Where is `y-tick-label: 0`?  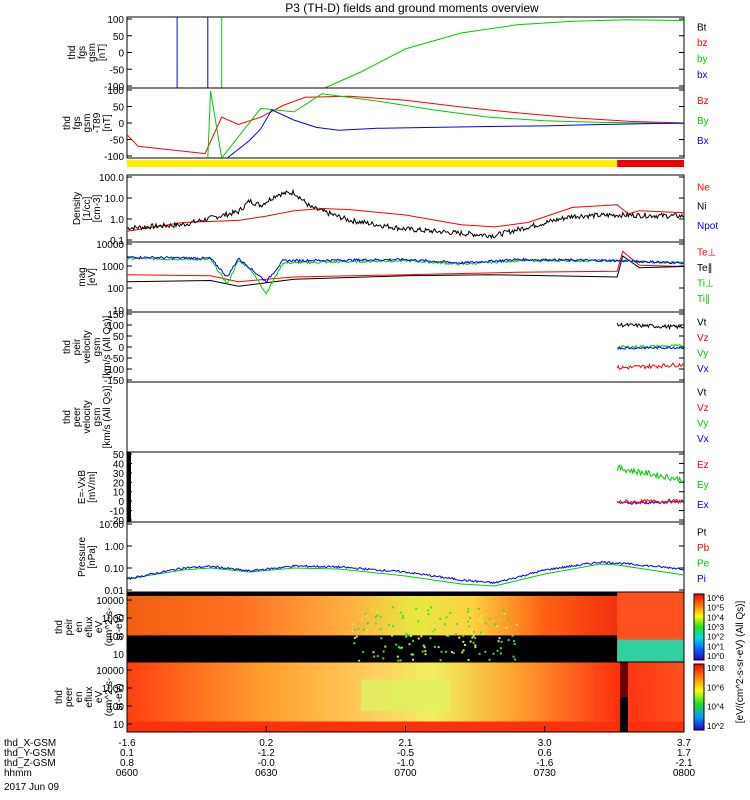 y-tick-label: 0 is located at coordinates (121, 348).